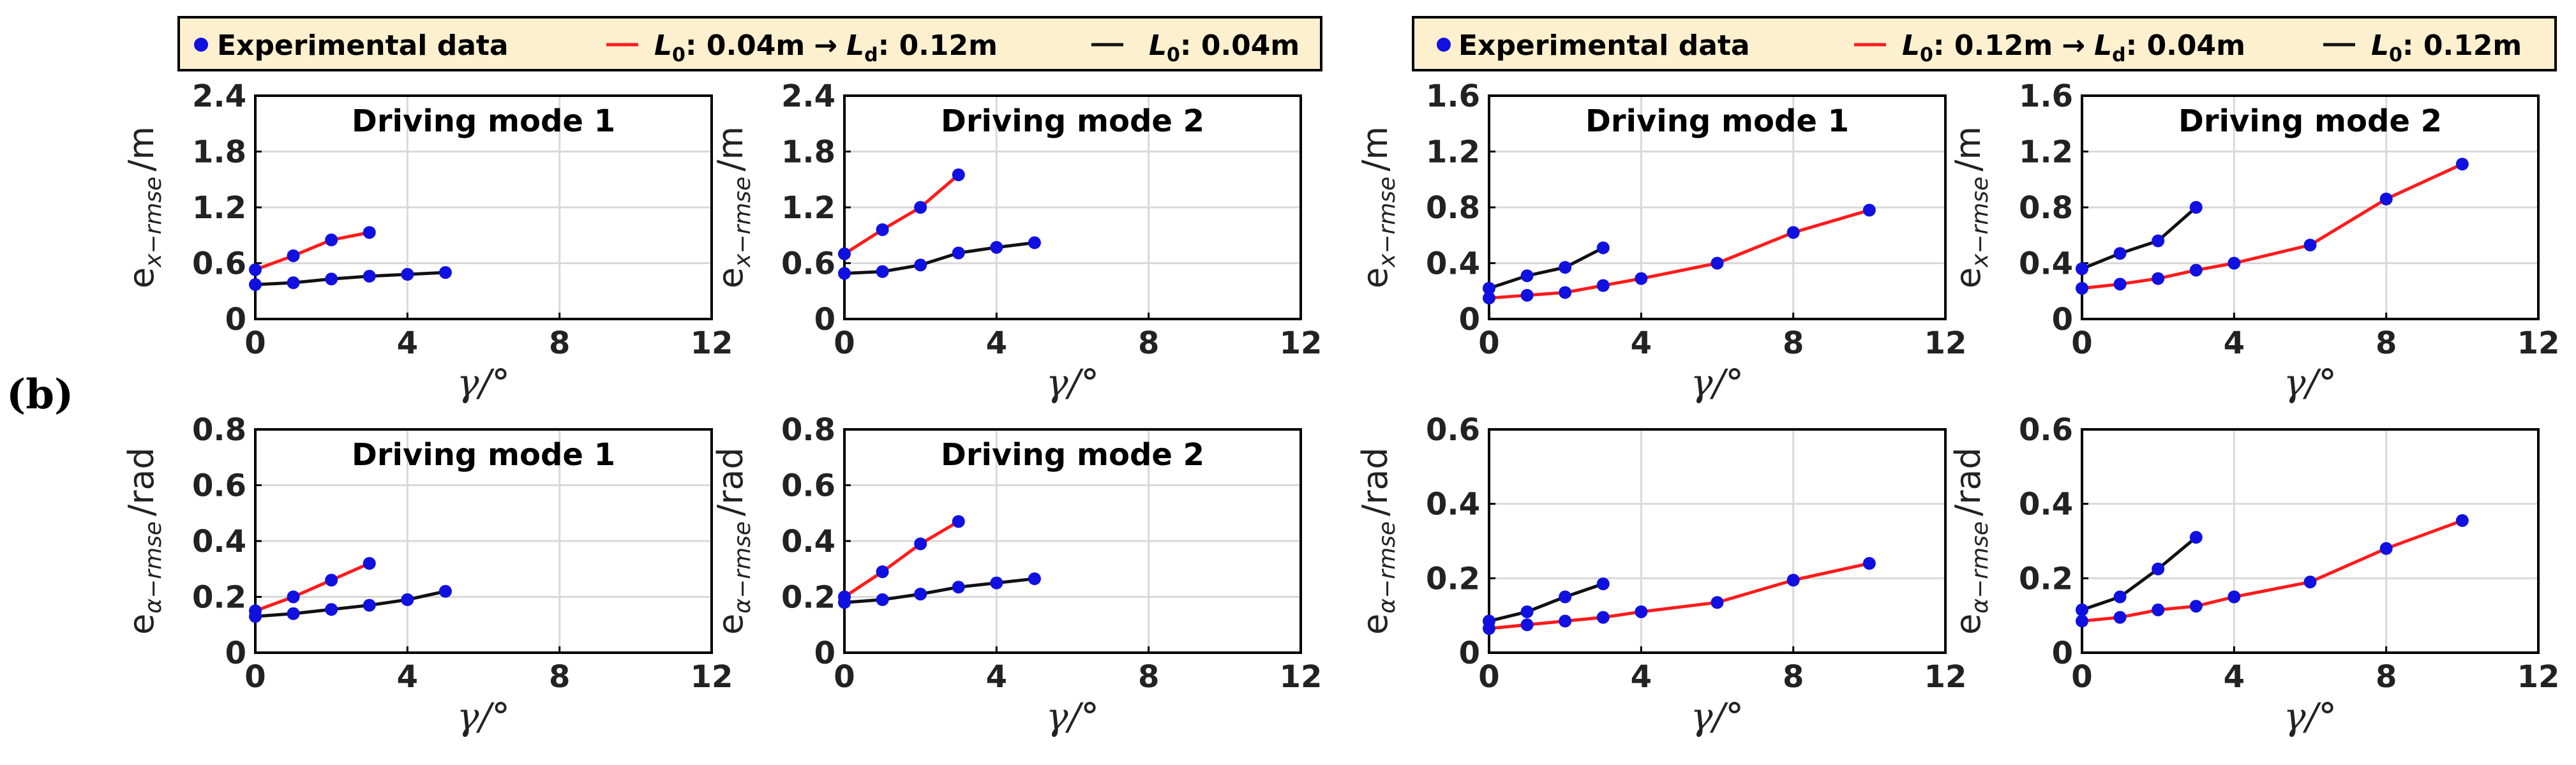 The width and height of the screenshot is (2576, 765). I want to click on plot-area, so click(2310, 541).